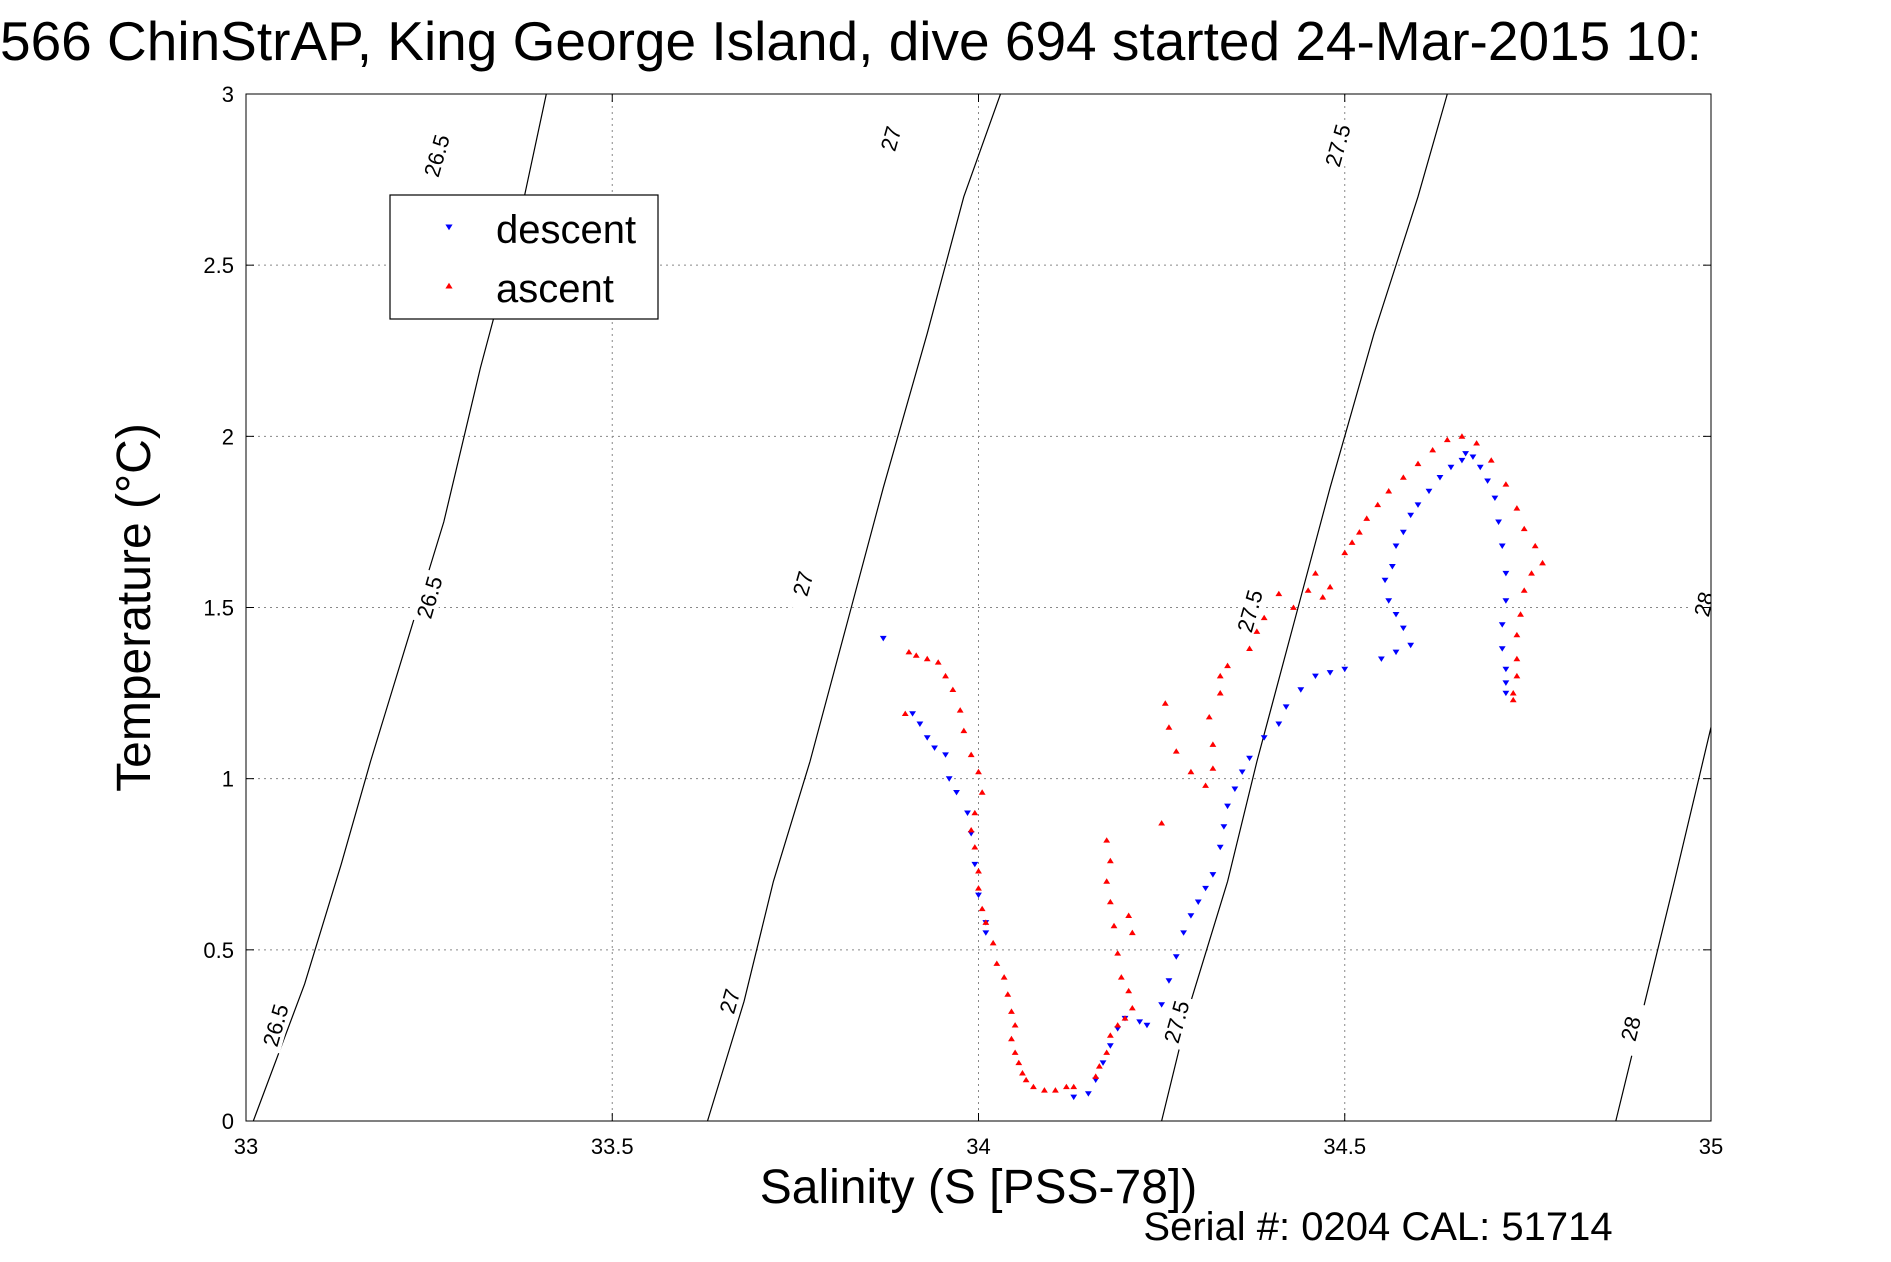 Image resolution: width=1891 pixels, height=1262 pixels. Describe the element at coordinates (1344, 1146) in the screenshot. I see `x-tick-label: 34.5` at that location.